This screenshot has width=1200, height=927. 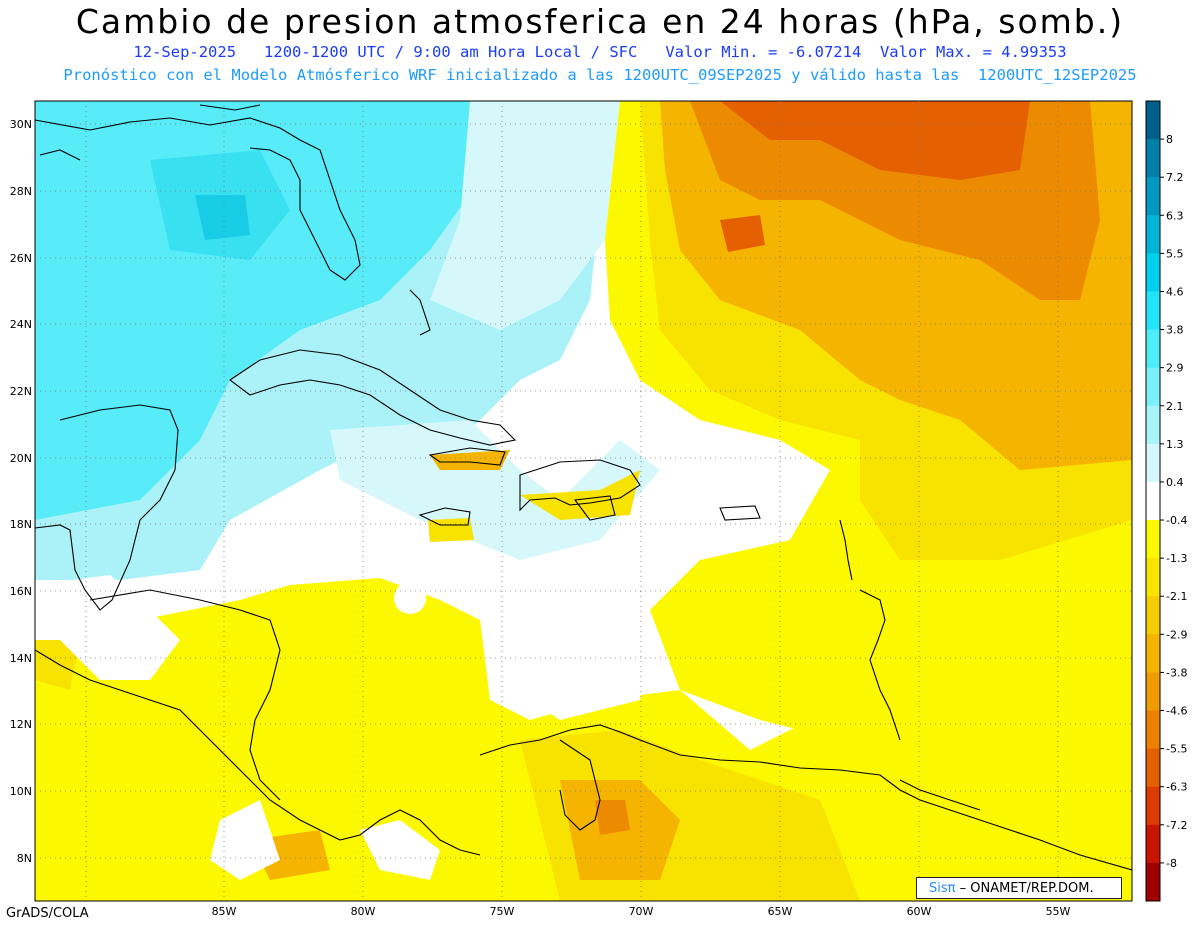 What do you see at coordinates (21, 191) in the screenshot?
I see `lat-label: 28N` at bounding box center [21, 191].